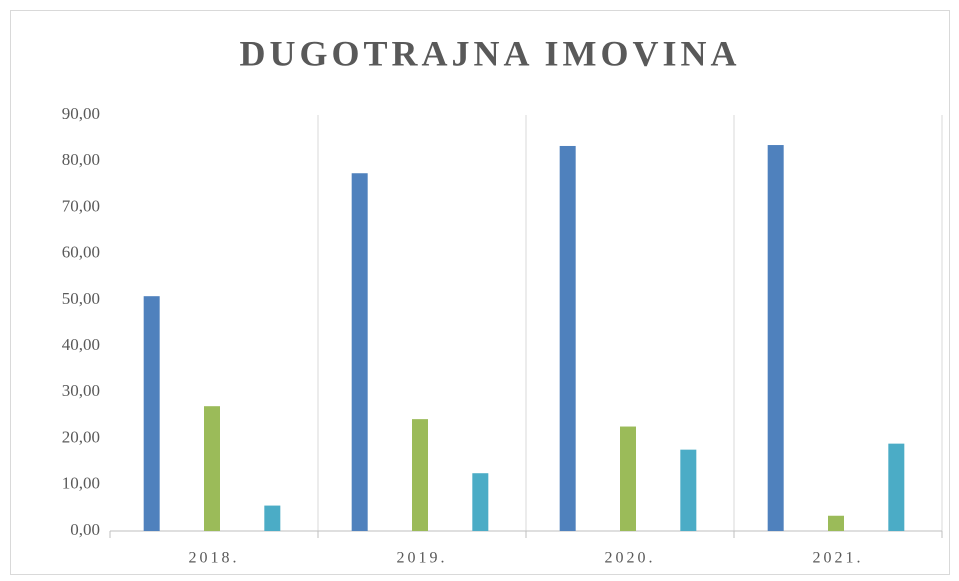  Describe the element at coordinates (422, 558) in the screenshot. I see `x-tick-label: 2019.` at that location.